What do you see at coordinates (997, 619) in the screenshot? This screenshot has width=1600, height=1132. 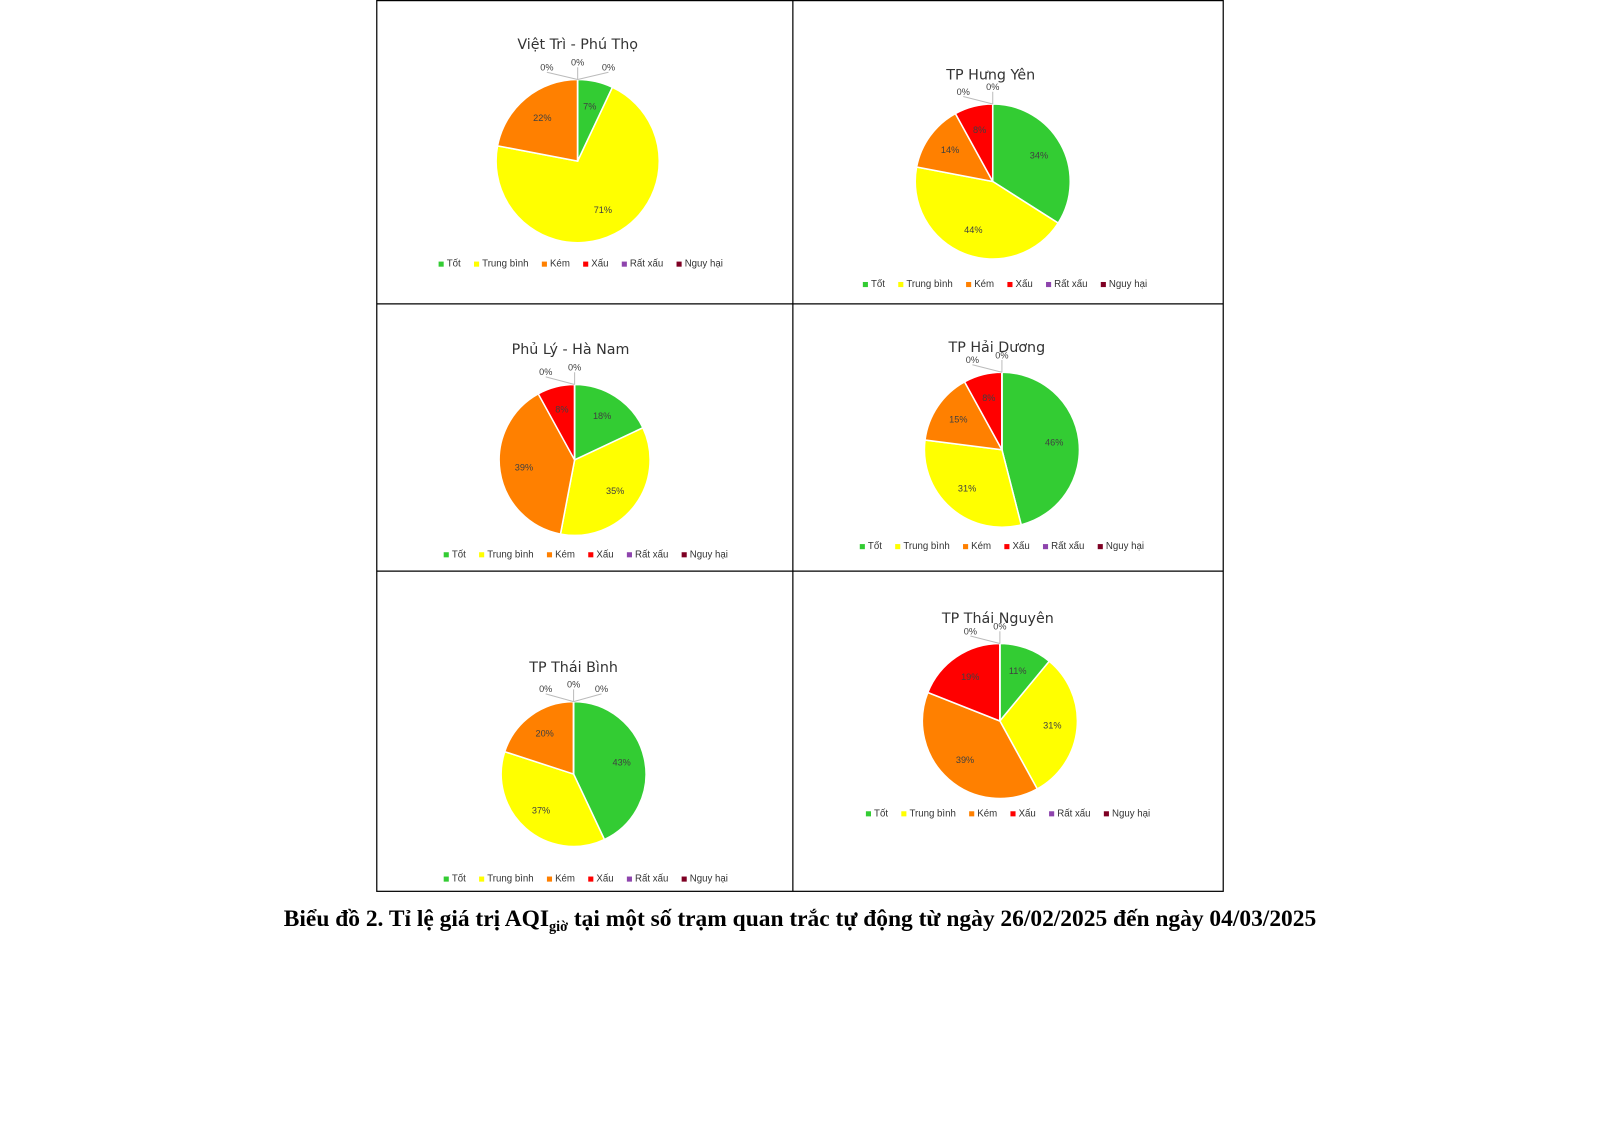 I see `chart-title: TP Thái Nguyên` at bounding box center [997, 619].